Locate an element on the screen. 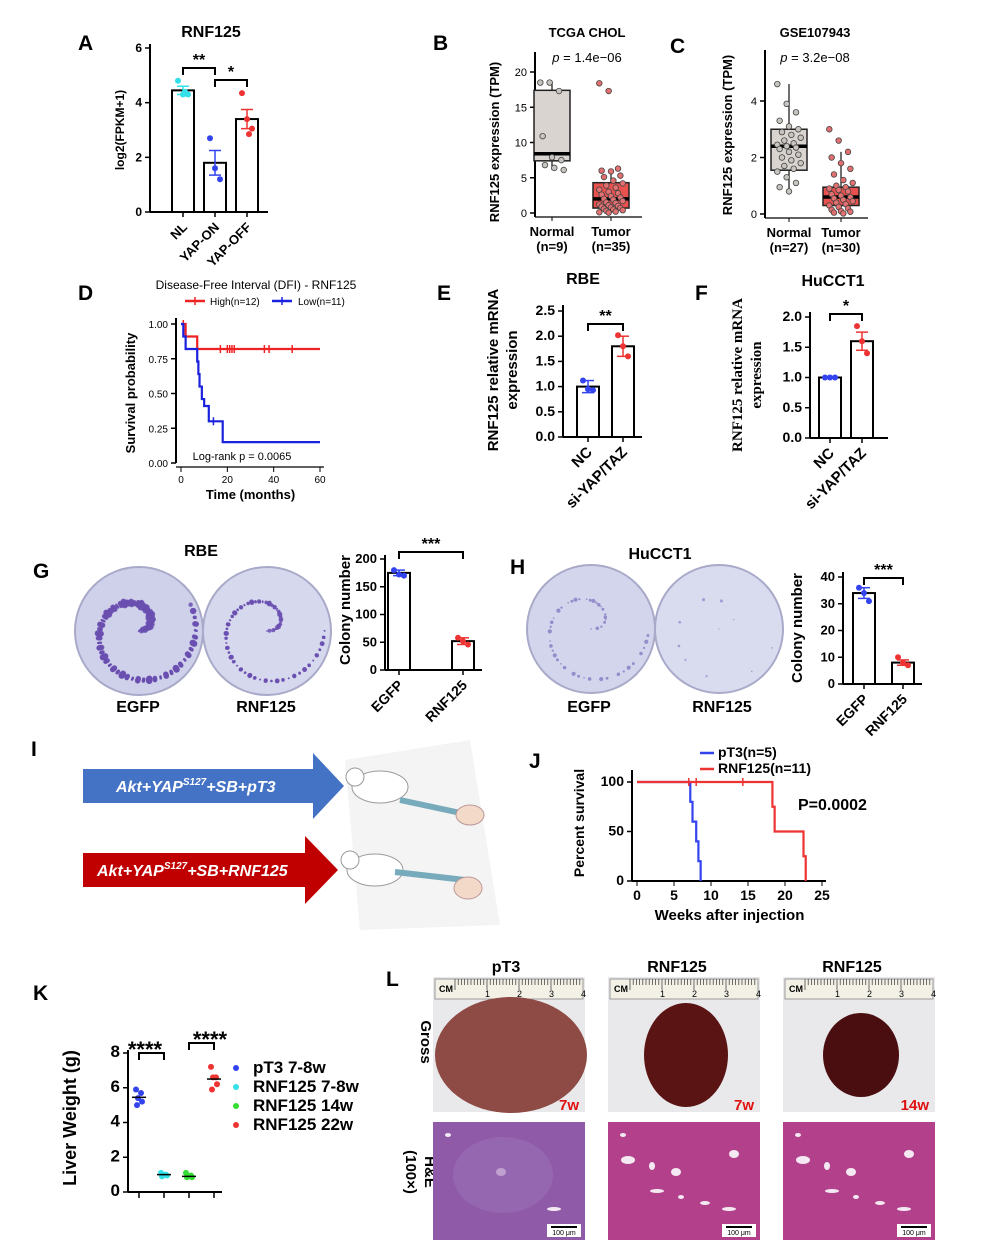  column-header: RNF125 is located at coordinates (677, 967).